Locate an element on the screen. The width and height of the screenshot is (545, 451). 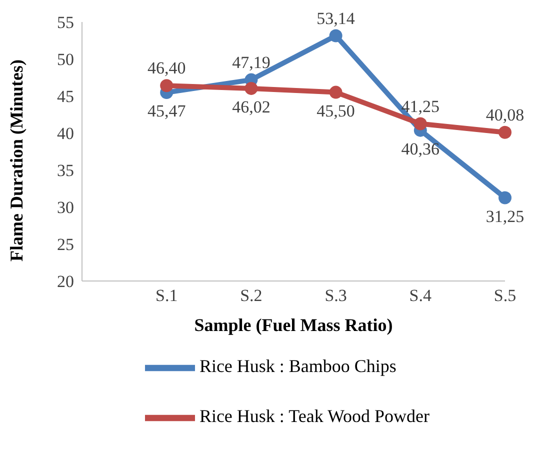
data-label: 41,25 is located at coordinates (420, 106).